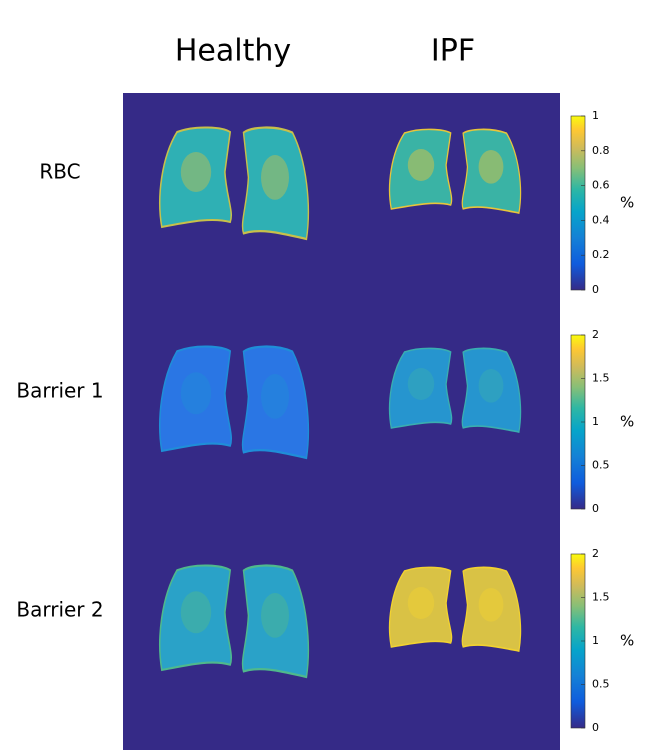 Image resolution: width=650 pixels, height=750 pixels. Describe the element at coordinates (59, 172) in the screenshot. I see `row-label: RBC` at that location.